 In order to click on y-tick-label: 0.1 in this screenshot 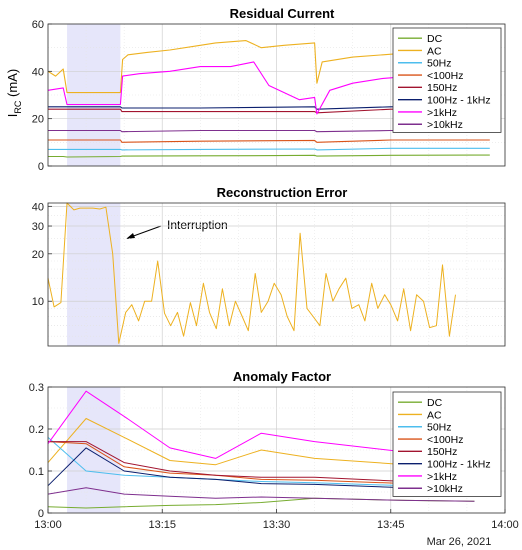, I will do `click(36, 472)`.